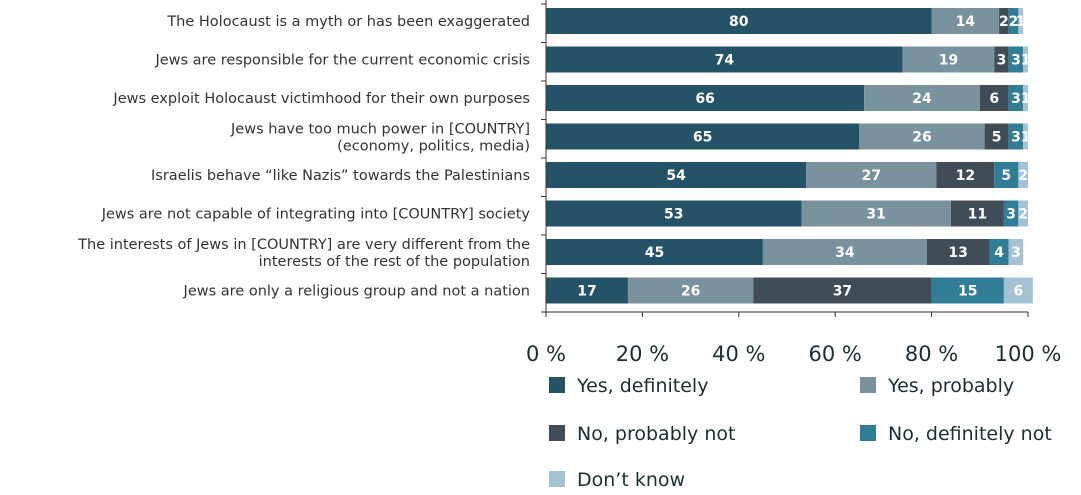  I want to click on data-label: 12, so click(965, 176).